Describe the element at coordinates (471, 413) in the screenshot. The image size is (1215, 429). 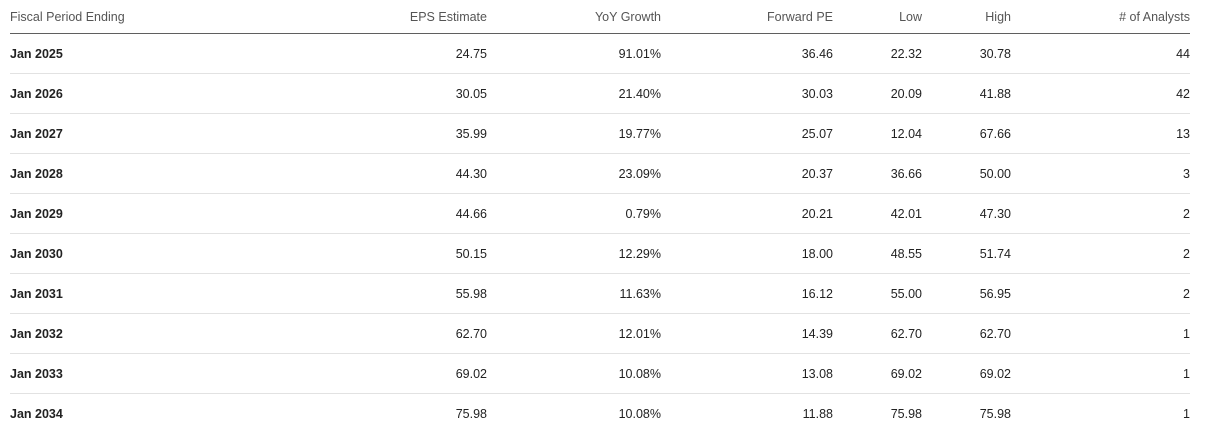
I see `cell-eps-estimate: 75.98` at that location.